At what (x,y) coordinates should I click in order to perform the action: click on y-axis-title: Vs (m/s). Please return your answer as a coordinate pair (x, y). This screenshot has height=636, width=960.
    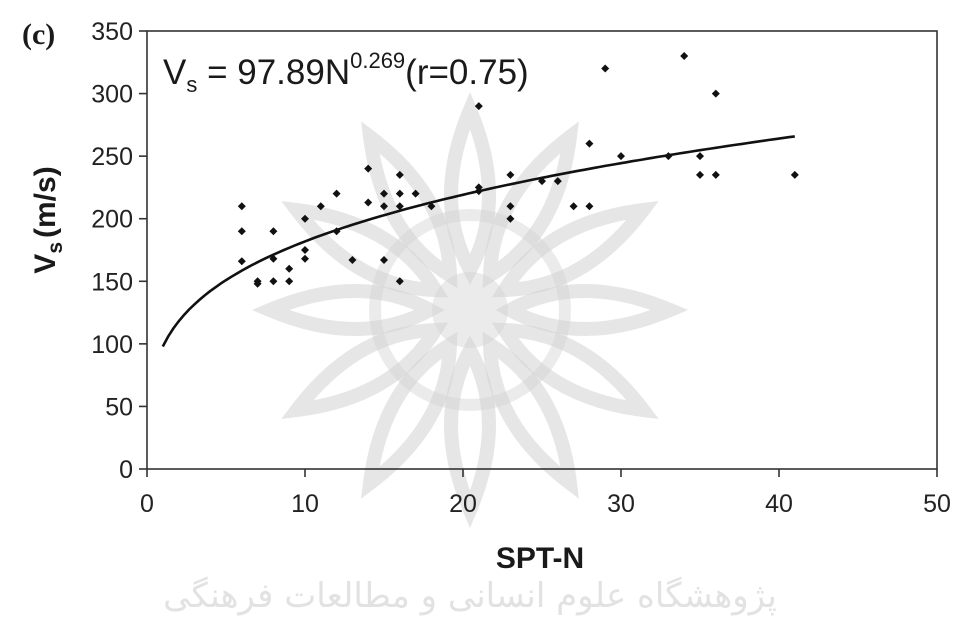
    Looking at the image, I should click on (48, 219).